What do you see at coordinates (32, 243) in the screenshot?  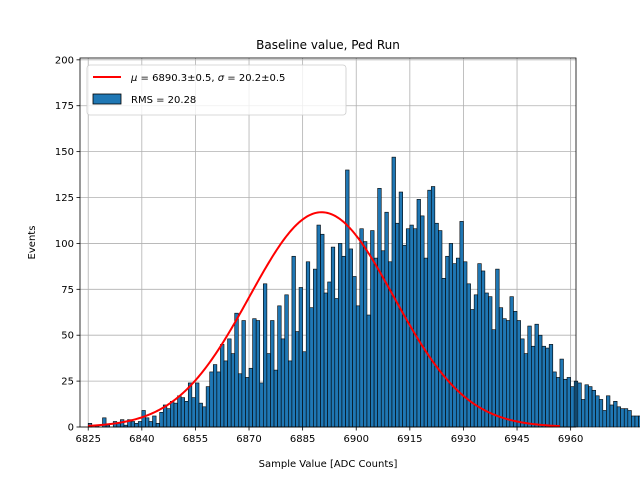 I see `y-axis-label: Events` at bounding box center [32, 243].